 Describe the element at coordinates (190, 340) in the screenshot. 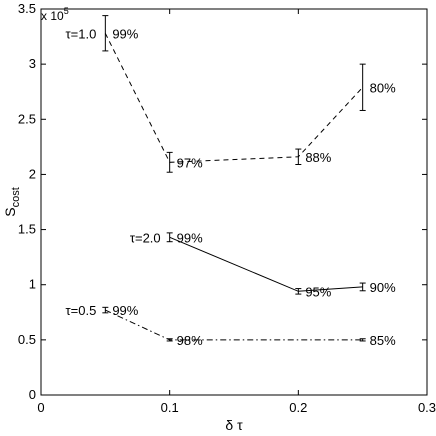

I see `data-label: 98%` at that location.